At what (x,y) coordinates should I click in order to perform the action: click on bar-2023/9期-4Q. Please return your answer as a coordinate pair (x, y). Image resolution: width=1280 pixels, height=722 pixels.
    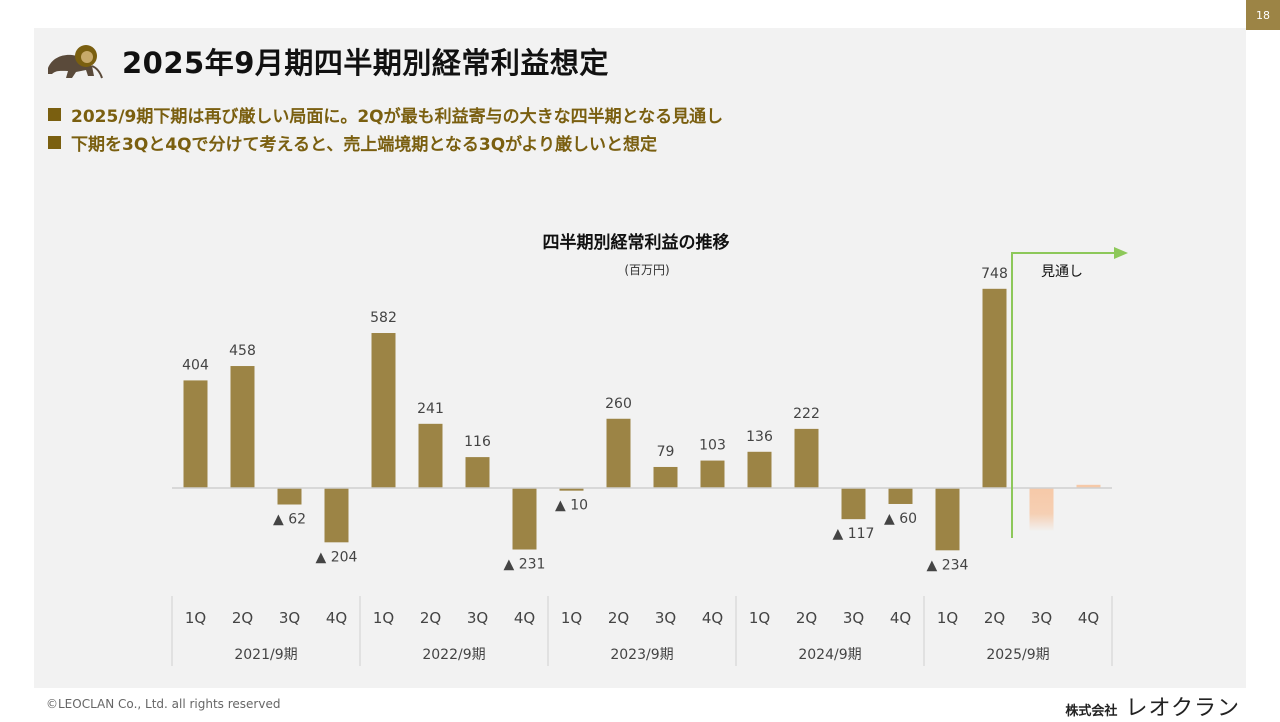
    Looking at the image, I should click on (712, 474).